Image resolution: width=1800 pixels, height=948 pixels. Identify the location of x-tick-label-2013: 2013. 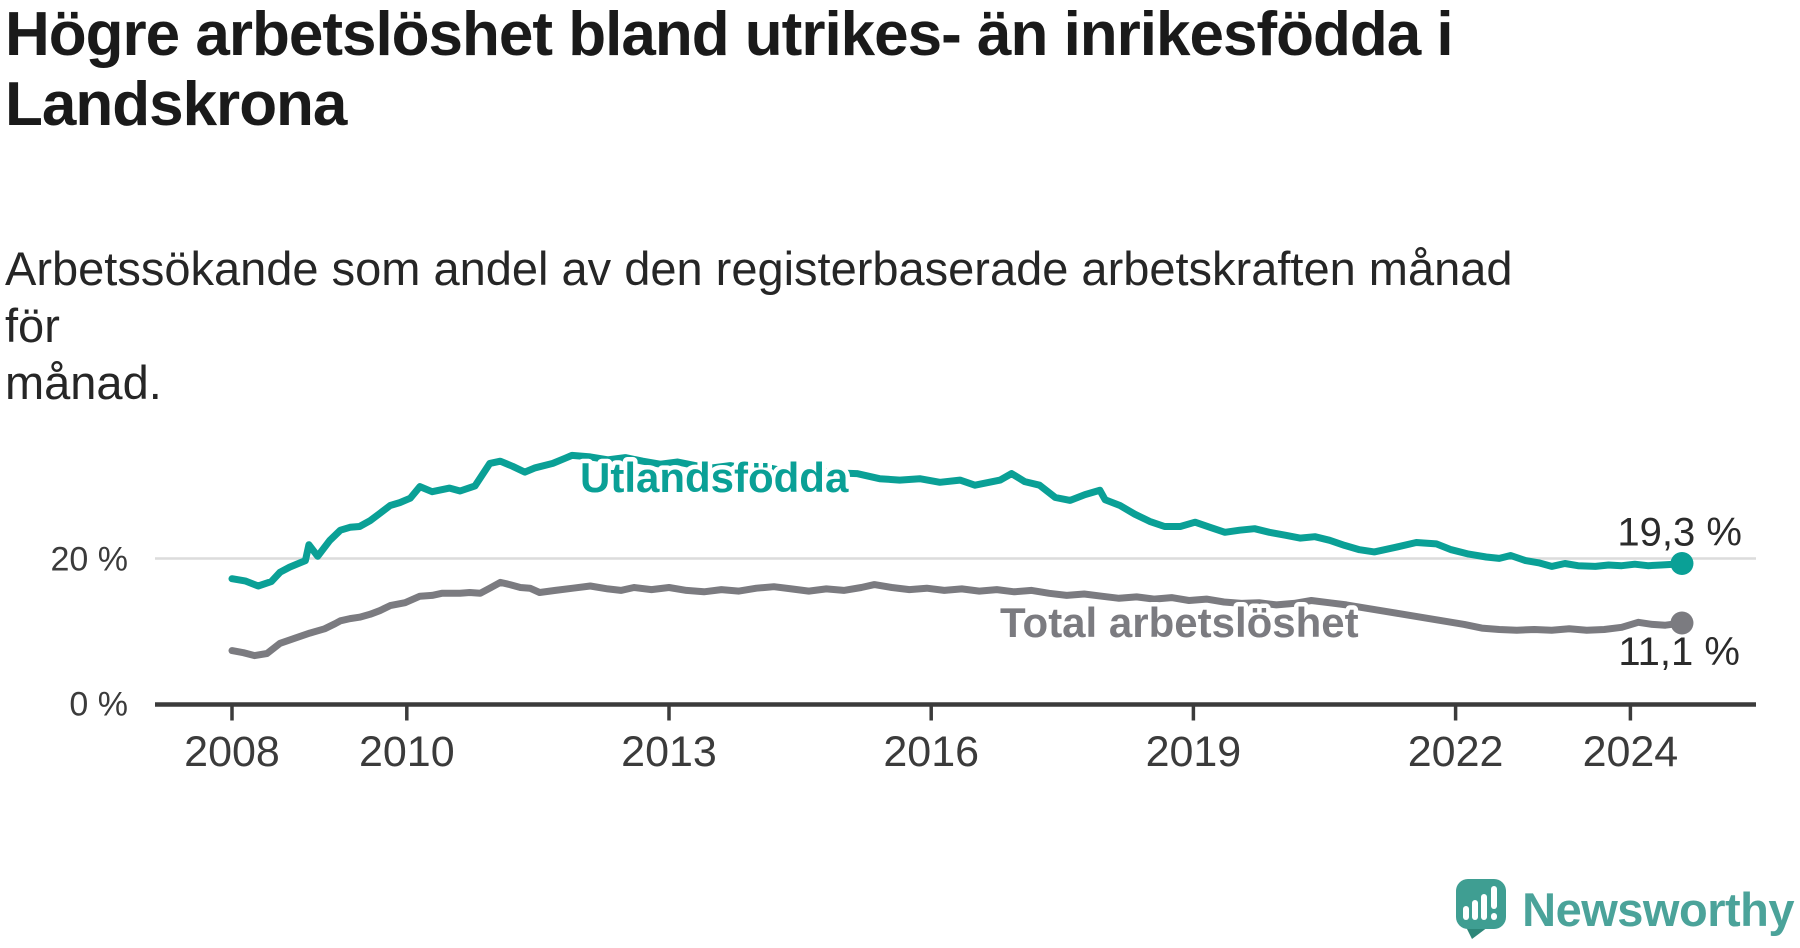
(669, 752).